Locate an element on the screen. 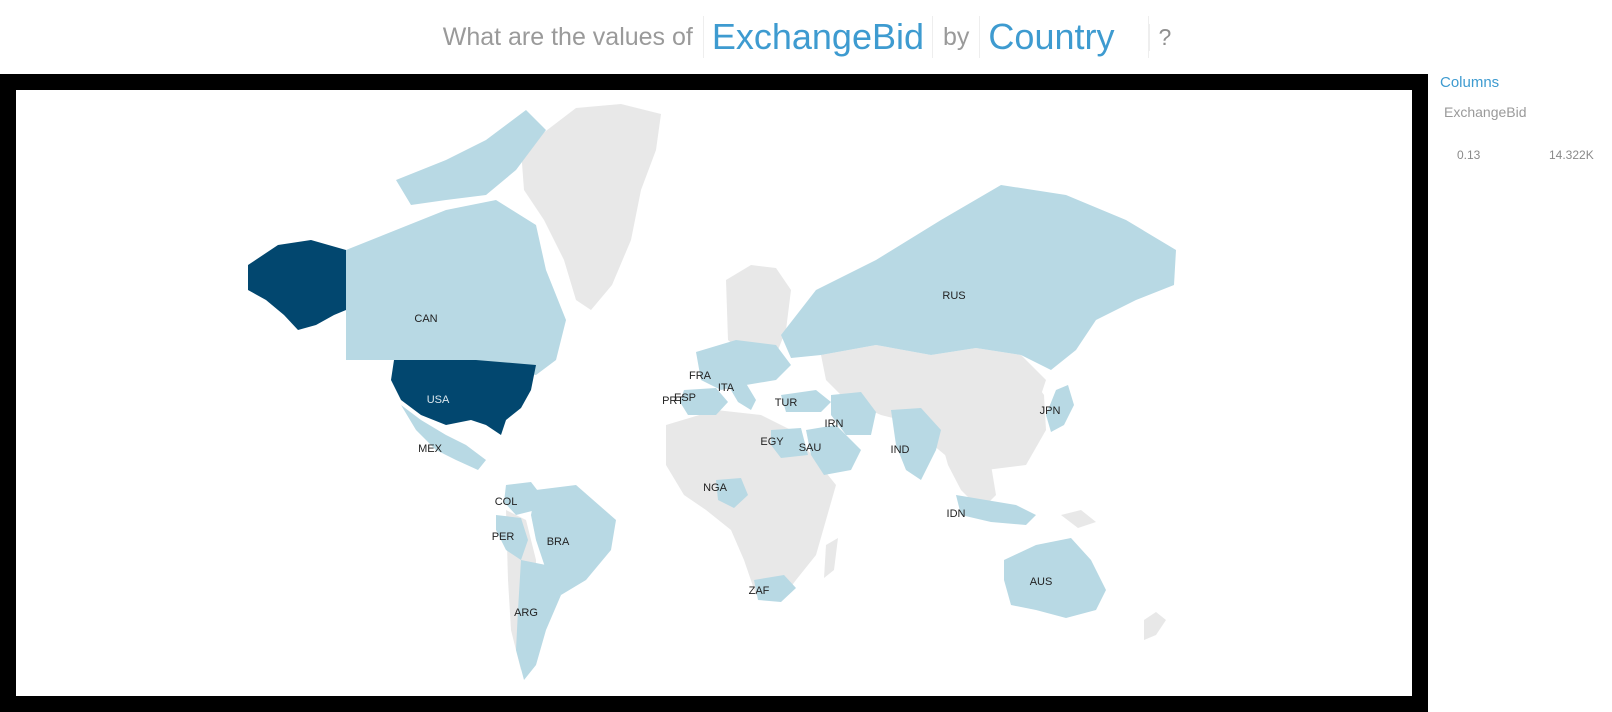 The height and width of the screenshot is (712, 1612). country-label-jpn: JPN is located at coordinates (1050, 411).